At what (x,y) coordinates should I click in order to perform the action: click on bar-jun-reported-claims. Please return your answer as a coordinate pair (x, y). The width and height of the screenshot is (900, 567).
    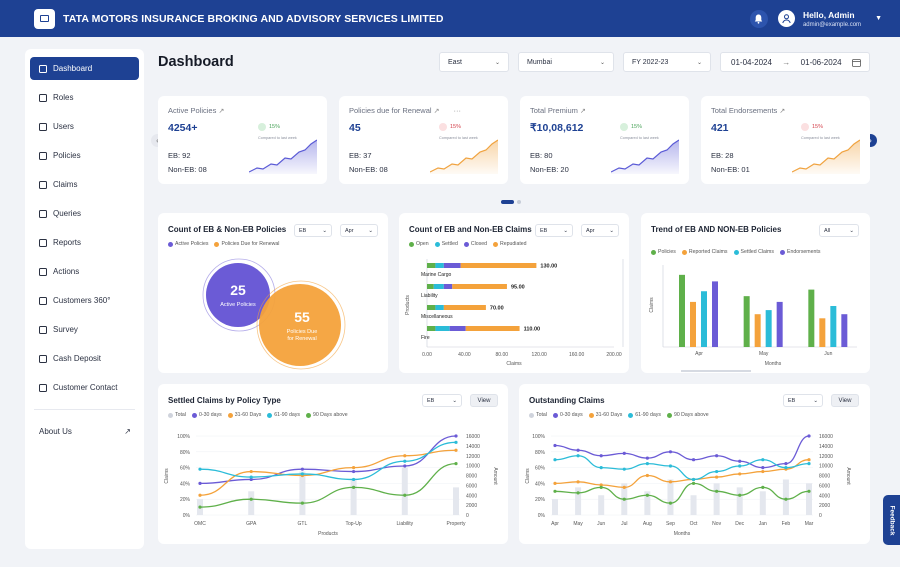
    Looking at the image, I should click on (822, 332).